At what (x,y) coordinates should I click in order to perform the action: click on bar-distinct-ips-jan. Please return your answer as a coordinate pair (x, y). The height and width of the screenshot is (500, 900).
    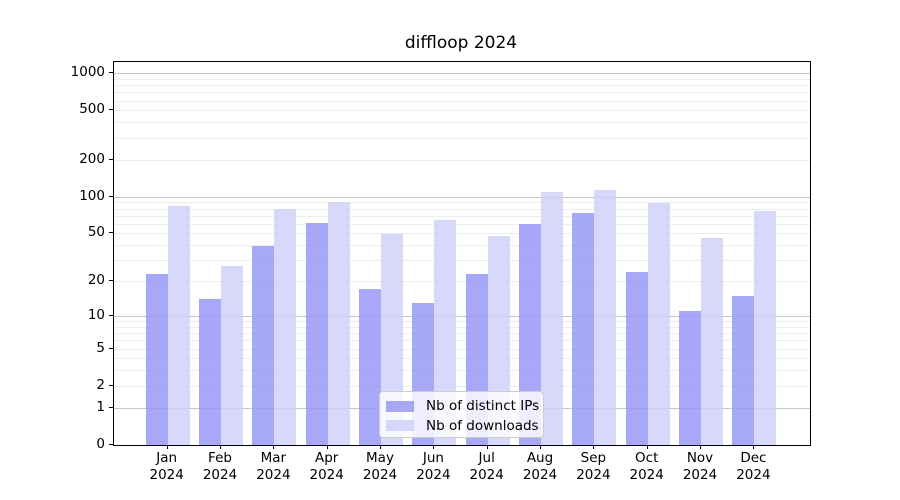
    Looking at the image, I should click on (156, 359).